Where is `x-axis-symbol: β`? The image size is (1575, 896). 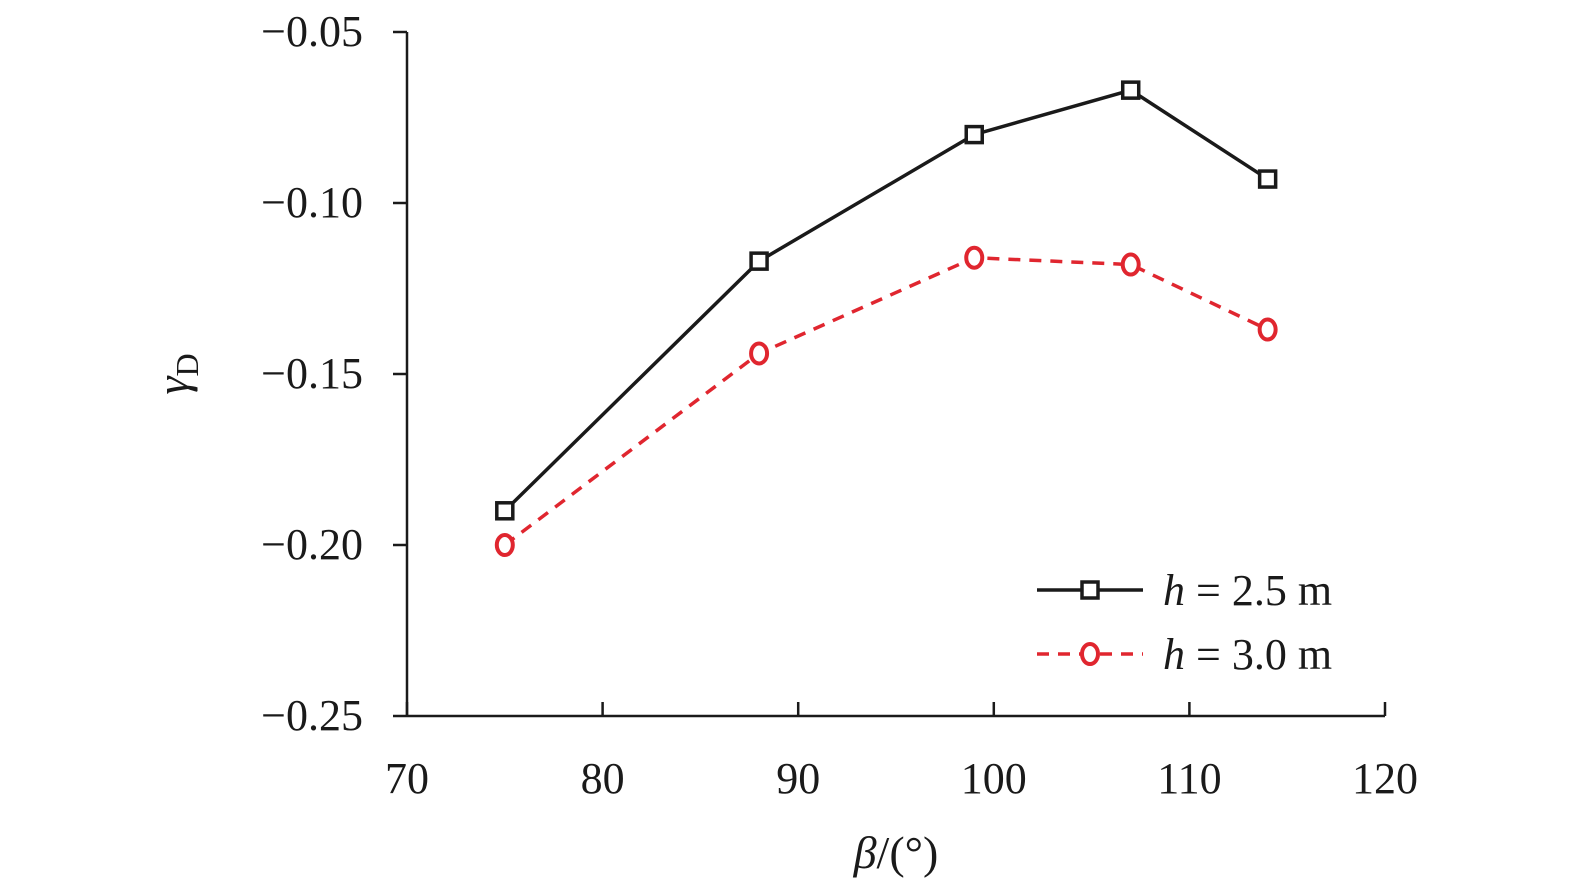 x-axis-symbol: β is located at coordinates (865, 852).